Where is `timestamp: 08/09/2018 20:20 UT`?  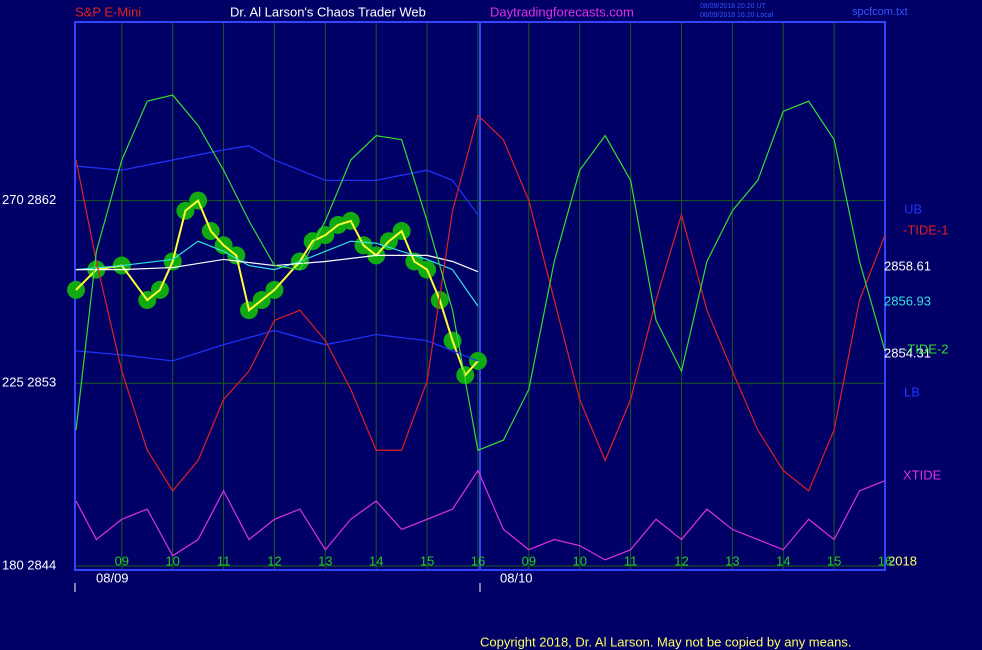
timestamp: 08/09/2018 20:20 UT is located at coordinates (733, 6).